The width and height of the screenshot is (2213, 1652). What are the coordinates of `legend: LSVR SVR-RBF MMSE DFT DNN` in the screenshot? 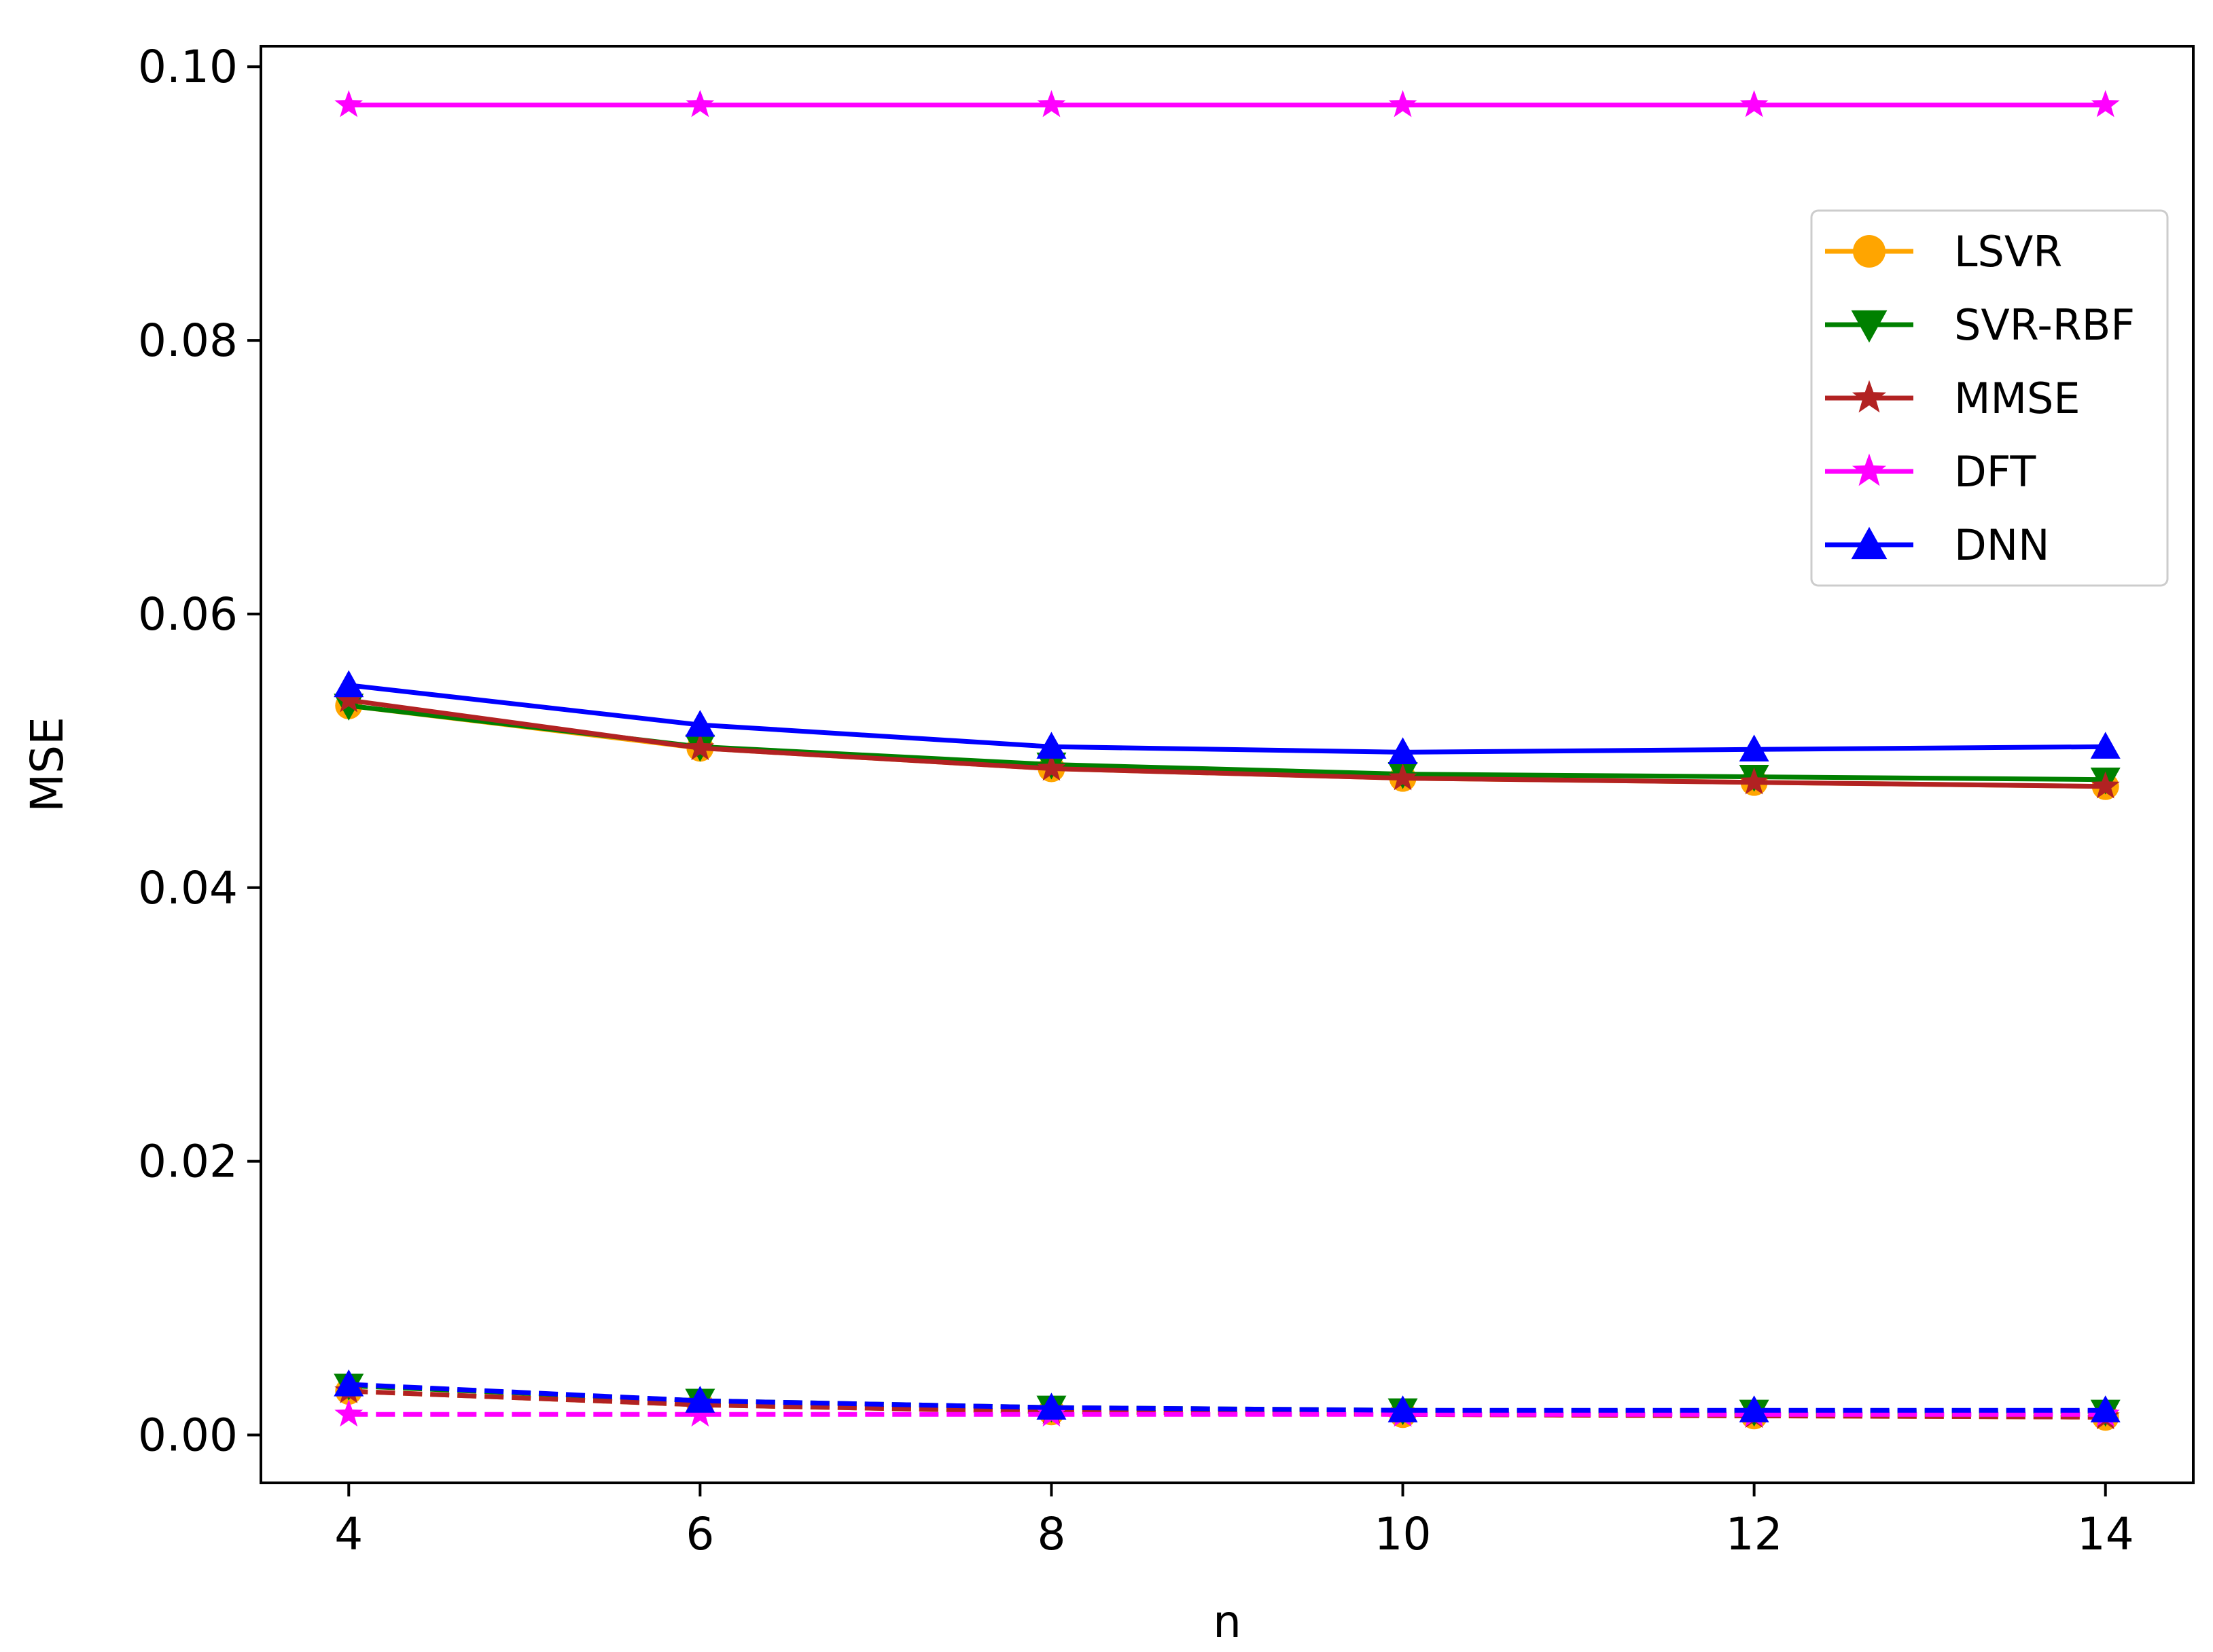 It's located at (1989, 398).